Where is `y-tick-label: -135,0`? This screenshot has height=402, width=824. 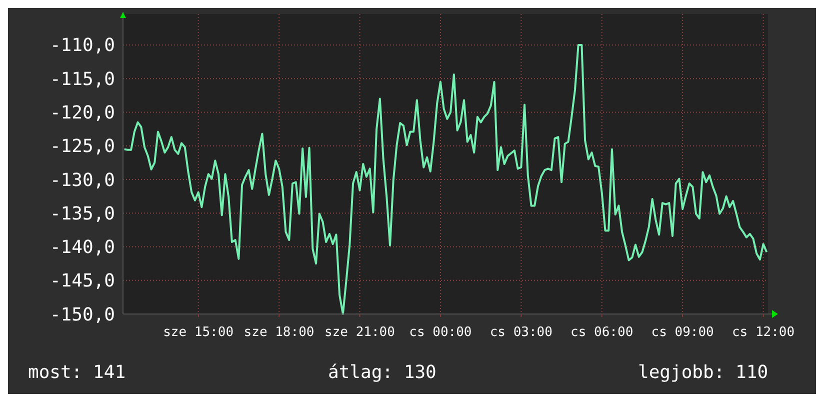
y-tick-label: -135,0 is located at coordinates (82, 213).